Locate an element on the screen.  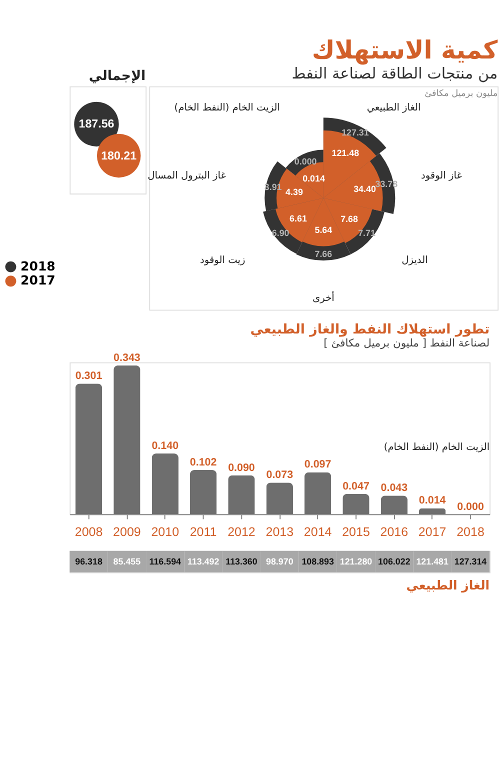
text: كمية الاستهلاك is located at coordinates (405, 51).